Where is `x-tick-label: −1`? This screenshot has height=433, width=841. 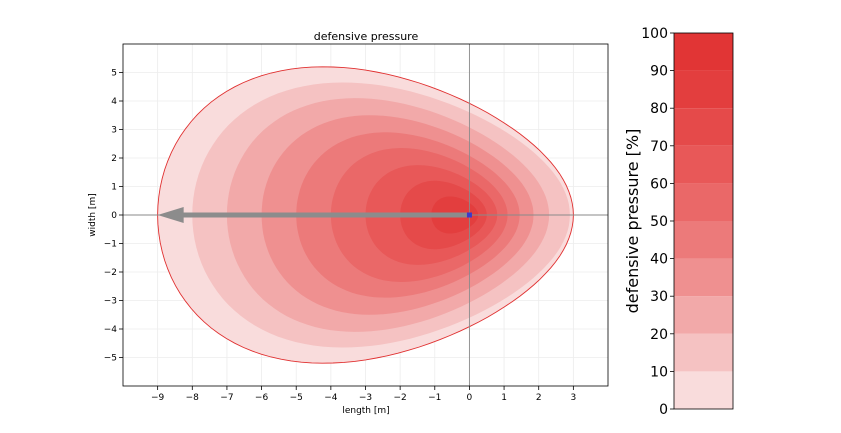 x-tick-label: −1 is located at coordinates (434, 398).